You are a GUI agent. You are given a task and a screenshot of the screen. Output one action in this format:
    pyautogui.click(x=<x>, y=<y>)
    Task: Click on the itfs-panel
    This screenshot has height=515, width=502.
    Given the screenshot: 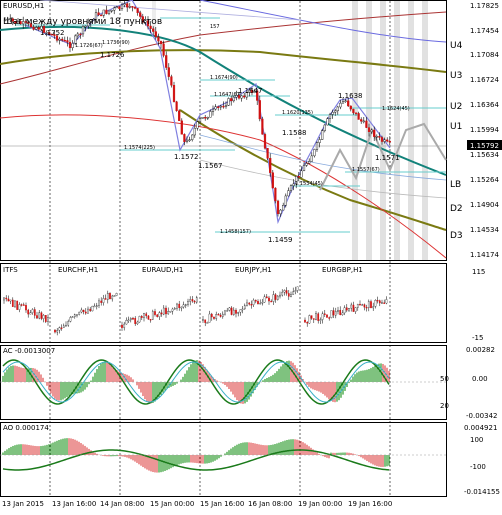 What is the action you would take?
    pyautogui.click(x=223, y=303)
    